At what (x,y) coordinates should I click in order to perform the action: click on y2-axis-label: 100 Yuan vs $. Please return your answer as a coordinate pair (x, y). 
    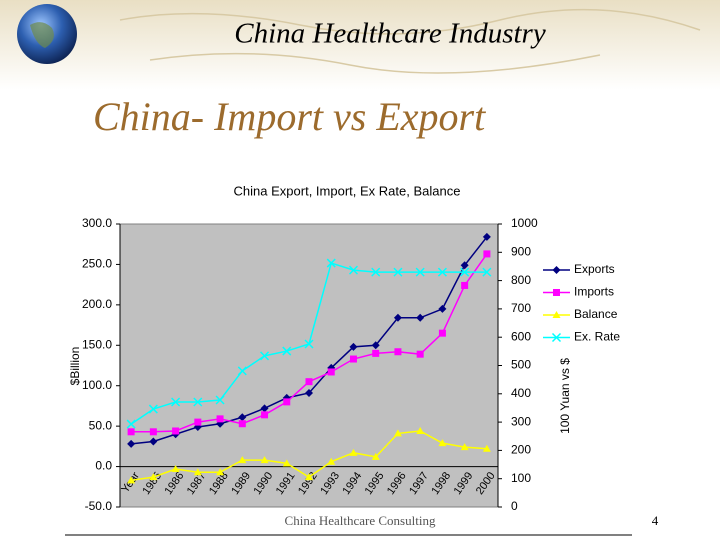
    Looking at the image, I should click on (565, 396).